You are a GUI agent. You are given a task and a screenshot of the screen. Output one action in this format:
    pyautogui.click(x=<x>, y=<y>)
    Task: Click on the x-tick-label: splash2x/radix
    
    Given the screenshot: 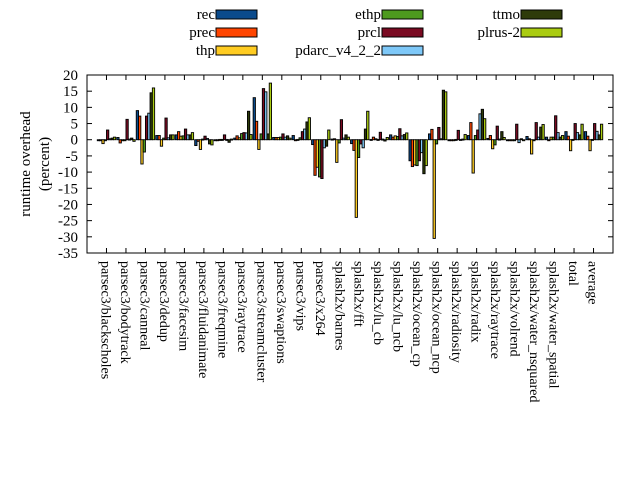 What is the action you would take?
    pyautogui.click(x=475, y=302)
    